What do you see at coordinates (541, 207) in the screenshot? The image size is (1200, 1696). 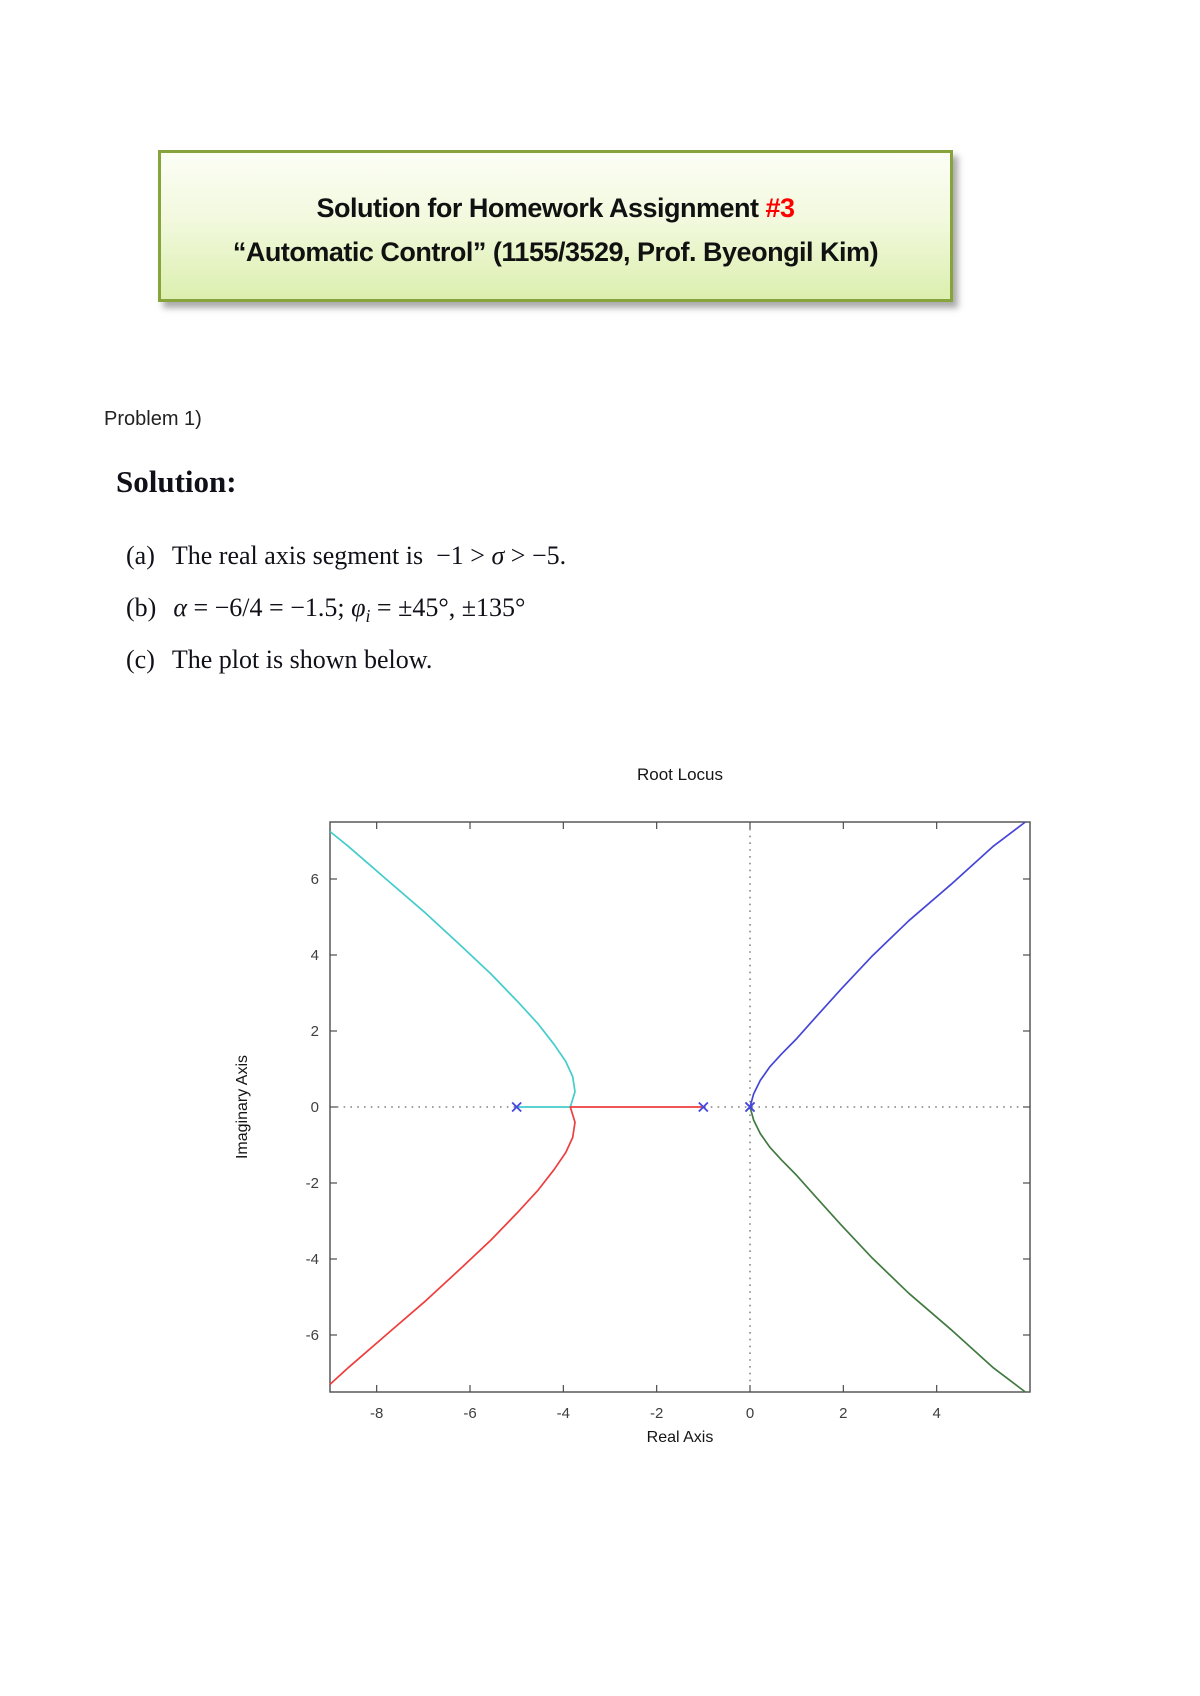 I see `assignment-title-text: Solution for Homework Assignment` at bounding box center [541, 207].